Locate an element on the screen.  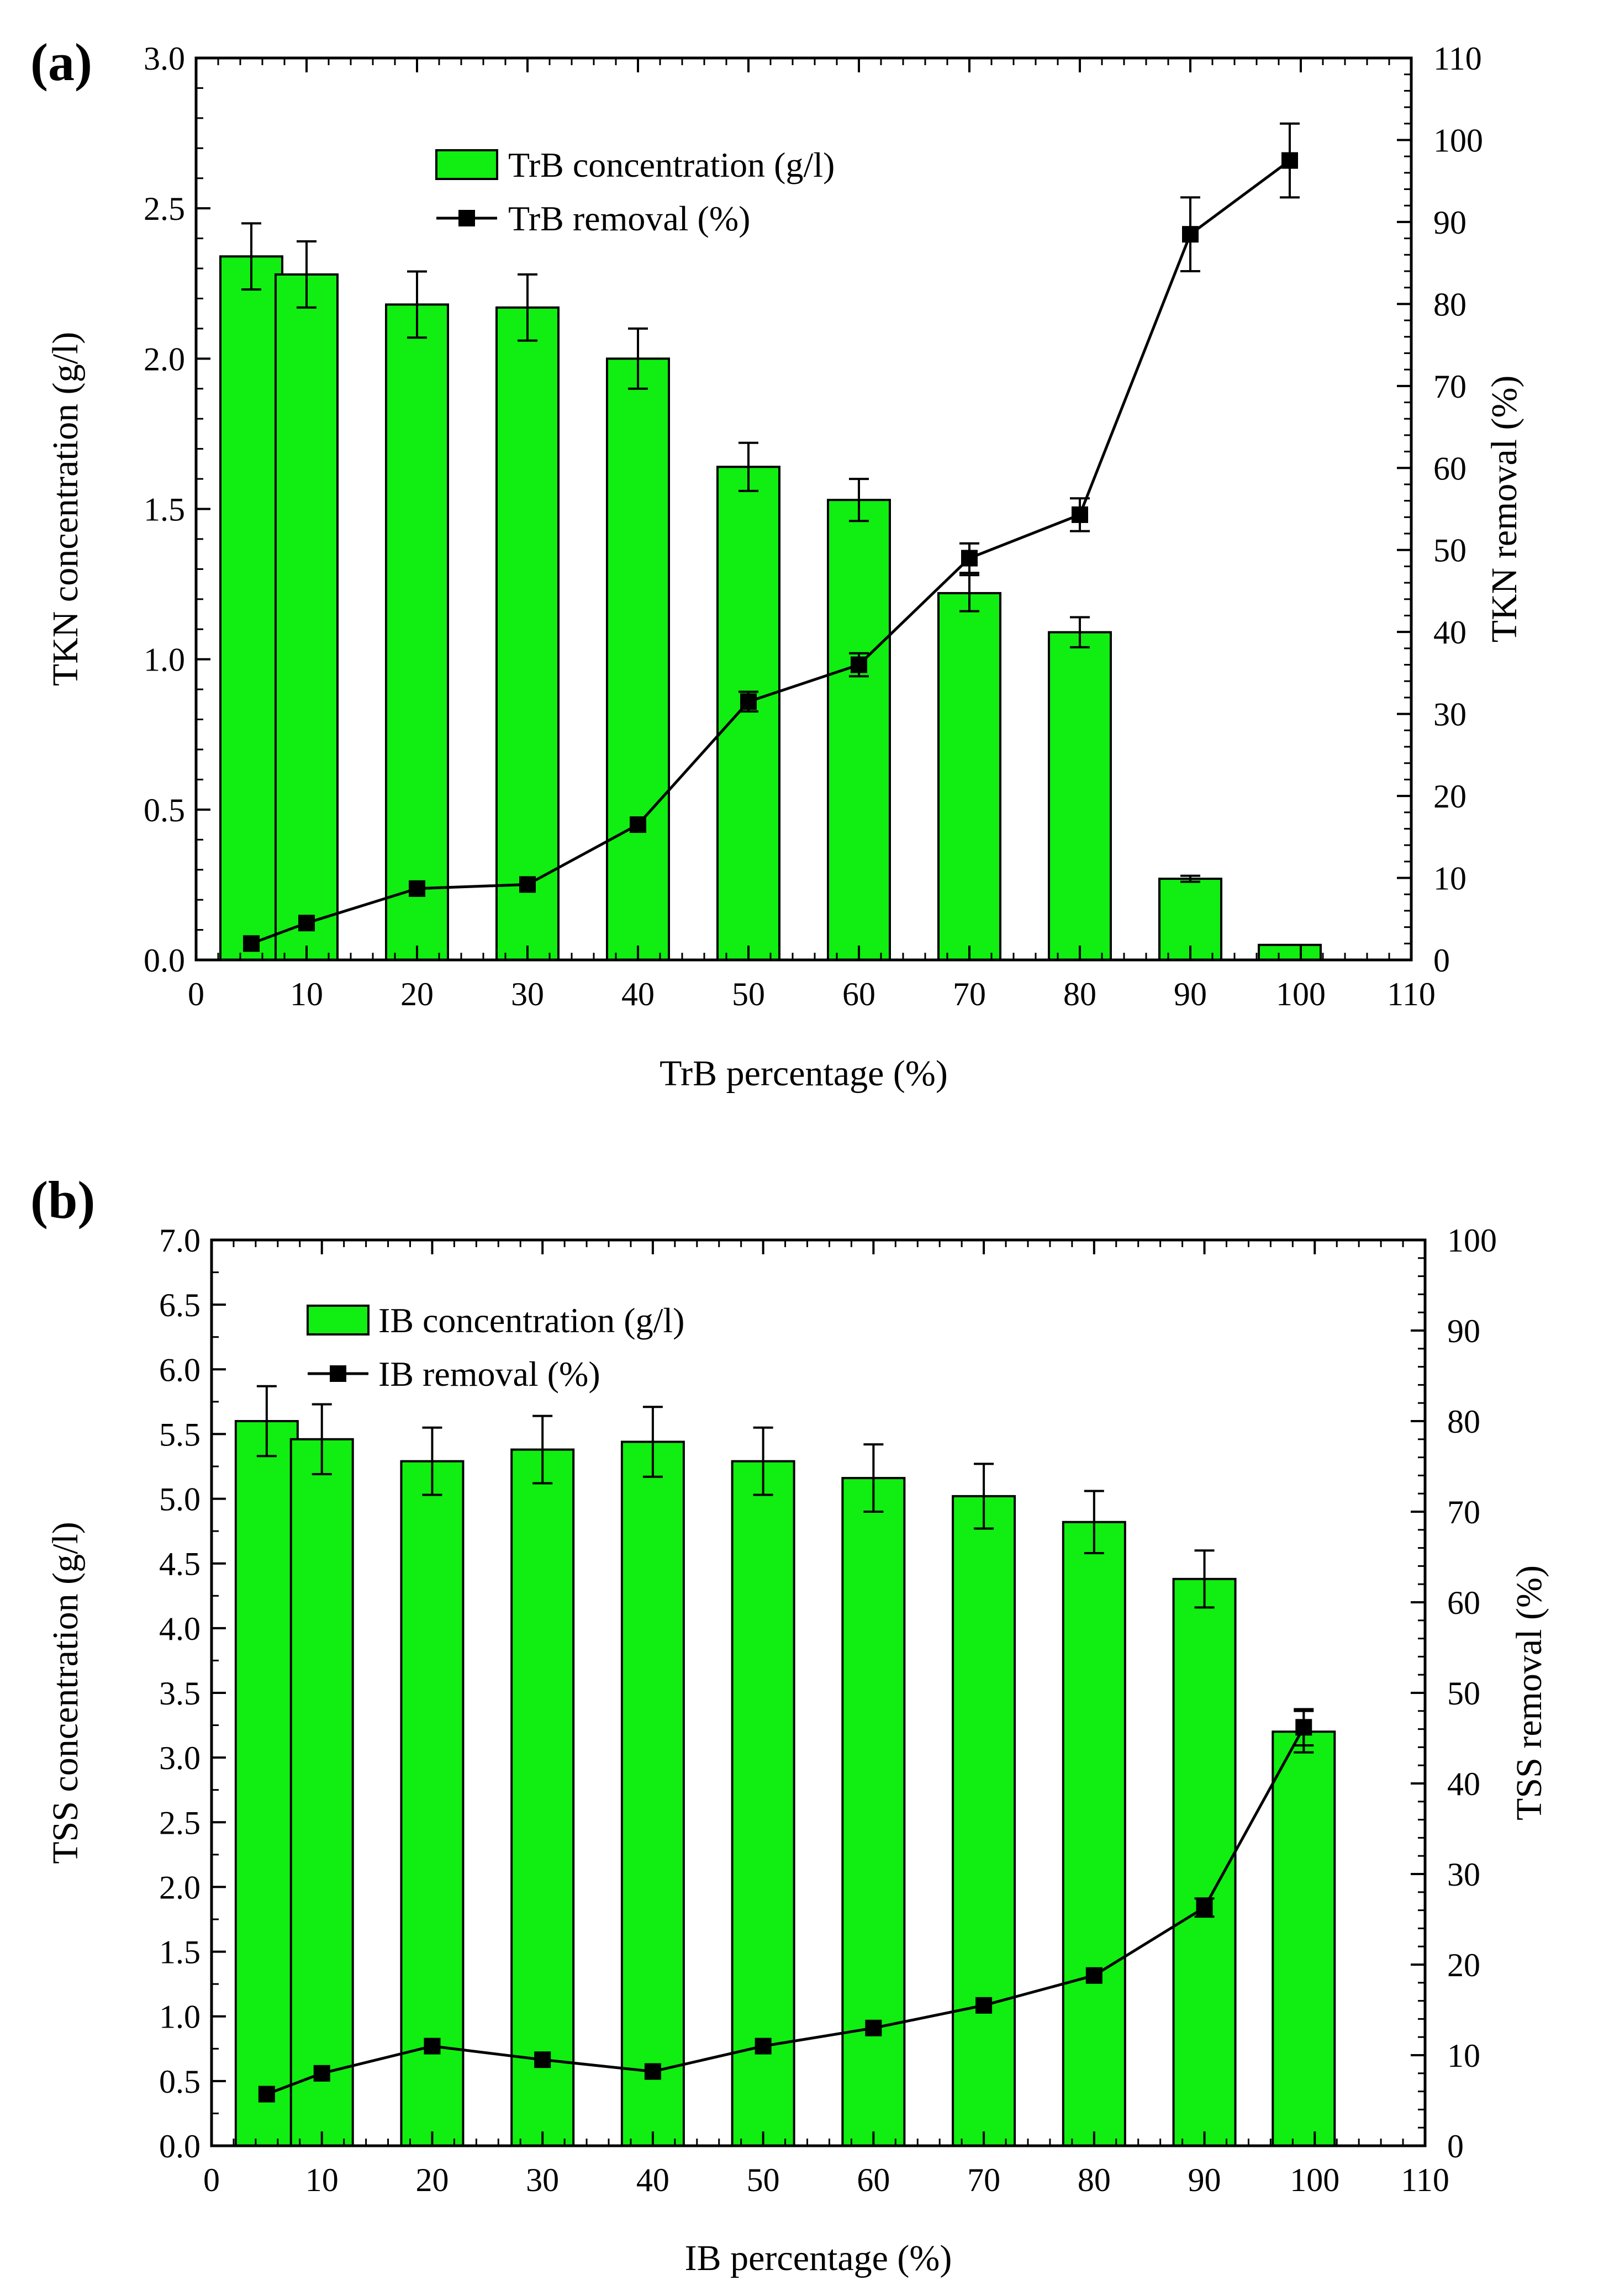
x-tick-label: 10 is located at coordinates (306, 994).